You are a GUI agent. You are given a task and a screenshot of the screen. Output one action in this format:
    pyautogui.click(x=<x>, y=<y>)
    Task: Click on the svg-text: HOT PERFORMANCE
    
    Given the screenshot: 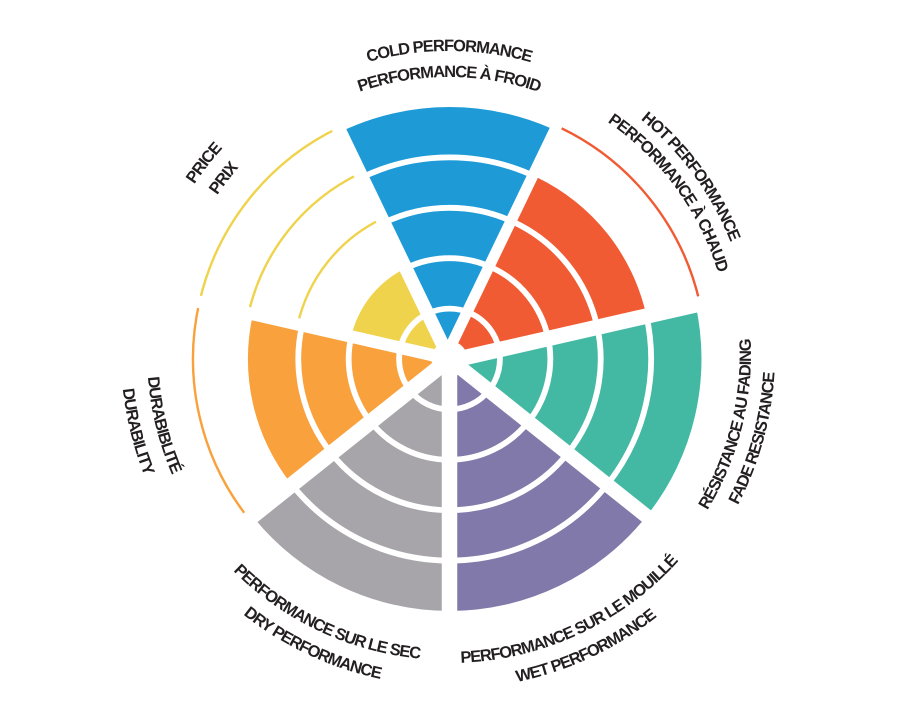 What is the action you would take?
    pyautogui.click(x=691, y=176)
    